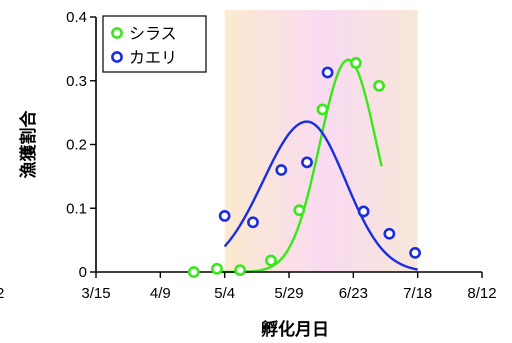 This screenshot has height=343, width=512. What do you see at coordinates (153, 57) in the screenshot?
I see `legend-label-kaeri: カエリ` at bounding box center [153, 57].